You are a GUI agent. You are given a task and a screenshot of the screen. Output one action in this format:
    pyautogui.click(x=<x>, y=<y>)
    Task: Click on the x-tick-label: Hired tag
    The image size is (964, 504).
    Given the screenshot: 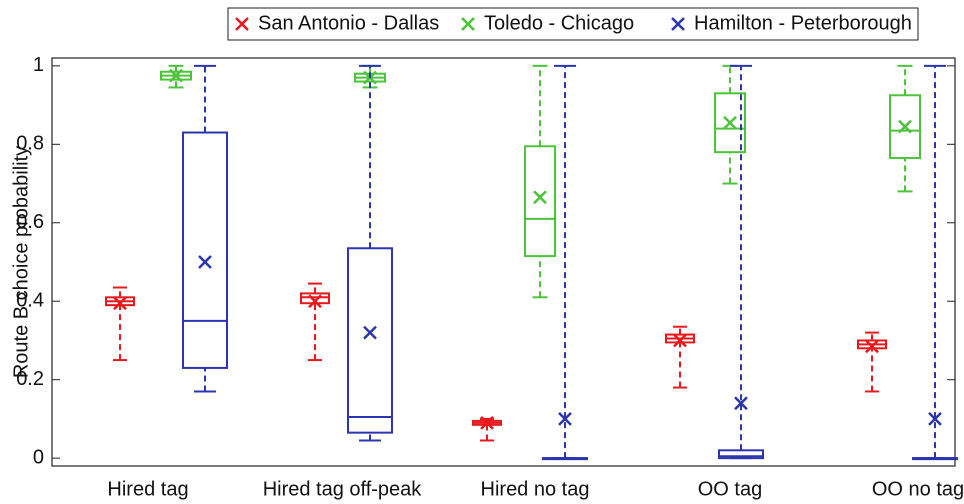 What is the action you would take?
    pyautogui.click(x=147, y=489)
    